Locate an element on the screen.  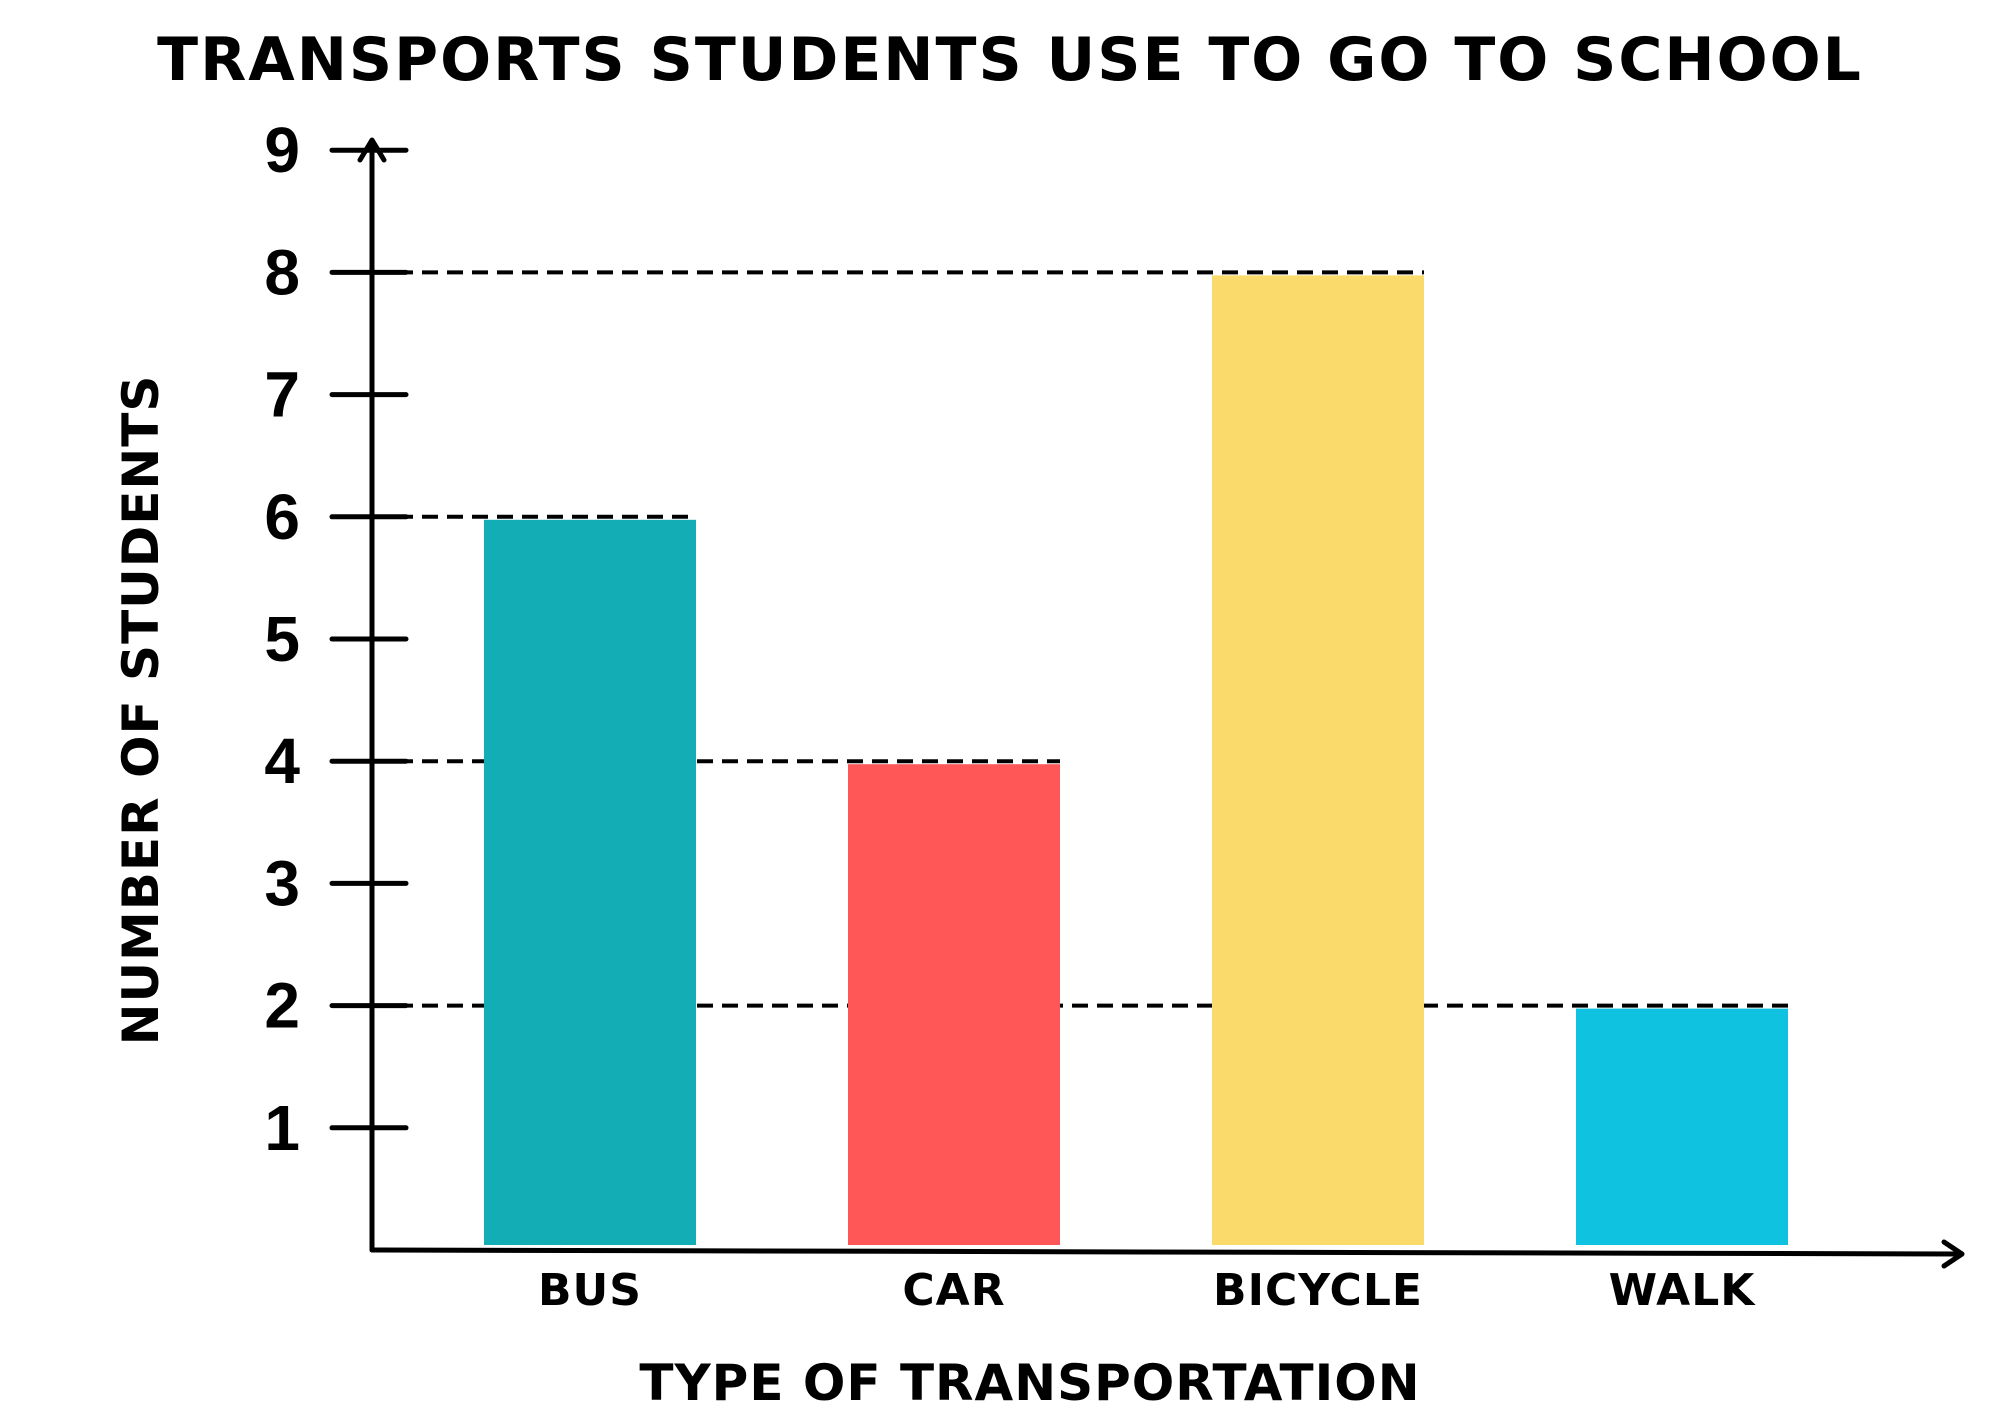
y-axis-title: NUMBER OF STUDENTS is located at coordinates (141, 710).